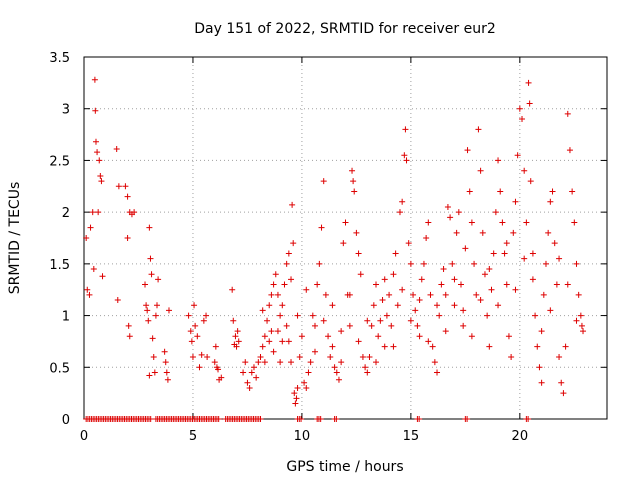 Image resolution: width=640 pixels, height=480 pixels. I want to click on y-tick-label: 1, so click(66, 317).